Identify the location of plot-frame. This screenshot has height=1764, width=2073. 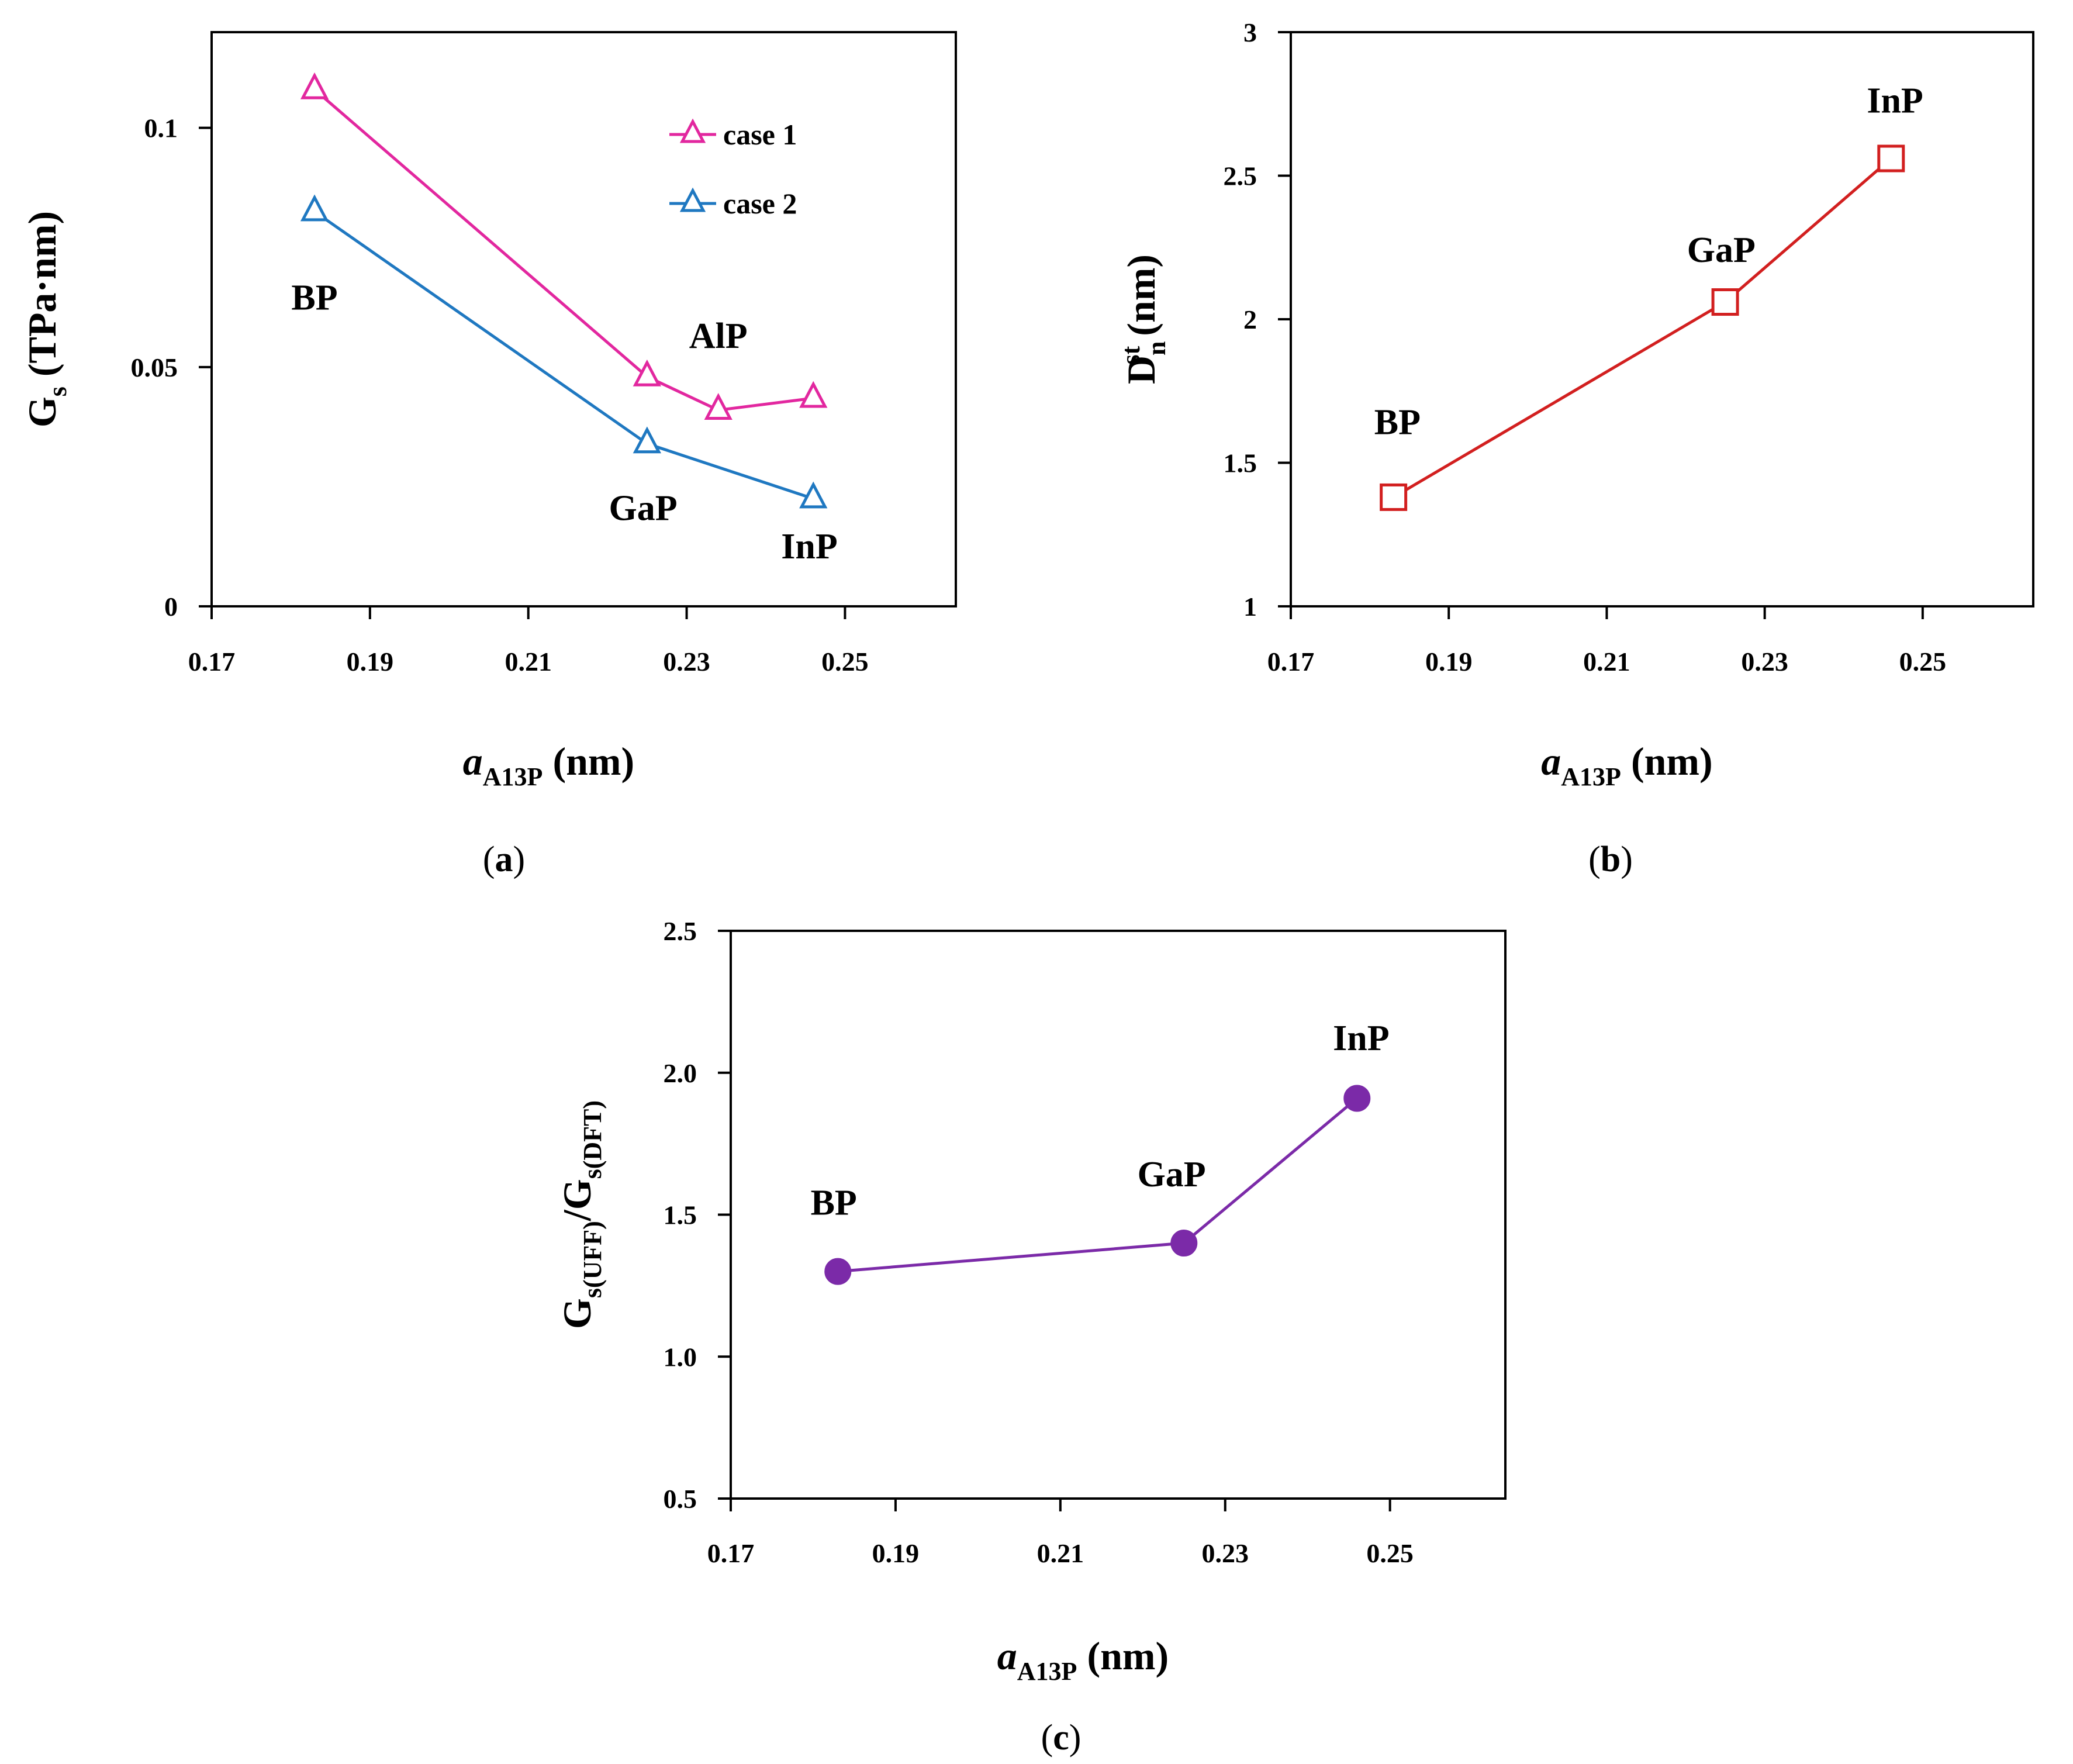
(583, 319).